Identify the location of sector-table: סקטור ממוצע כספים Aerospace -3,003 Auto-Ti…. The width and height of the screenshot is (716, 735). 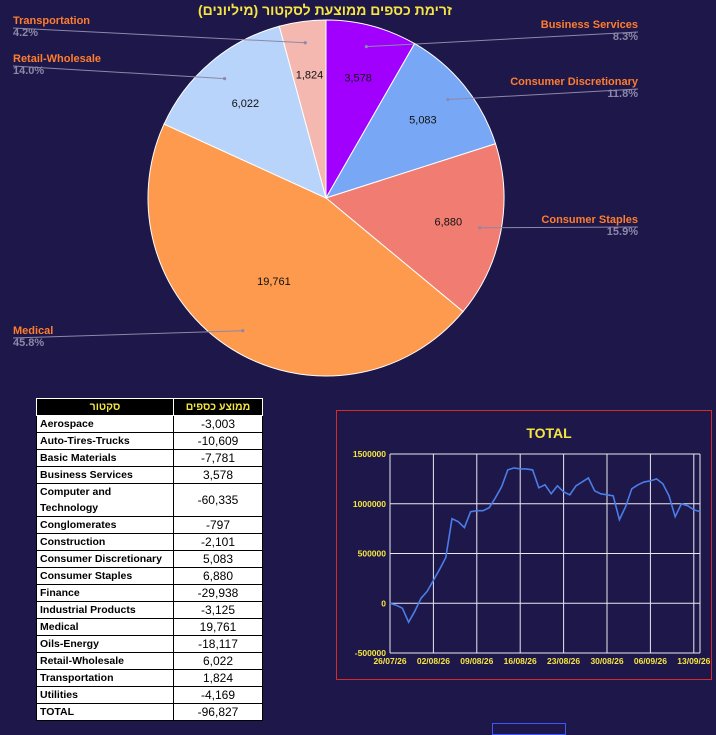
(149, 559).